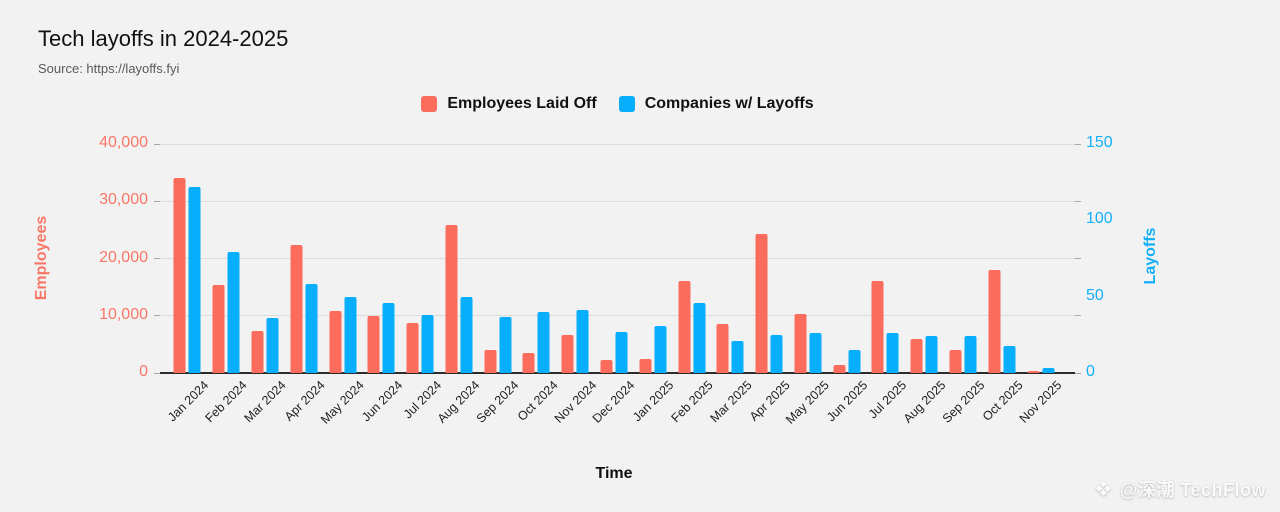 Image resolution: width=1280 pixels, height=512 pixels. I want to click on watermark-text: @深潮 TechFlow, so click(1192, 490).